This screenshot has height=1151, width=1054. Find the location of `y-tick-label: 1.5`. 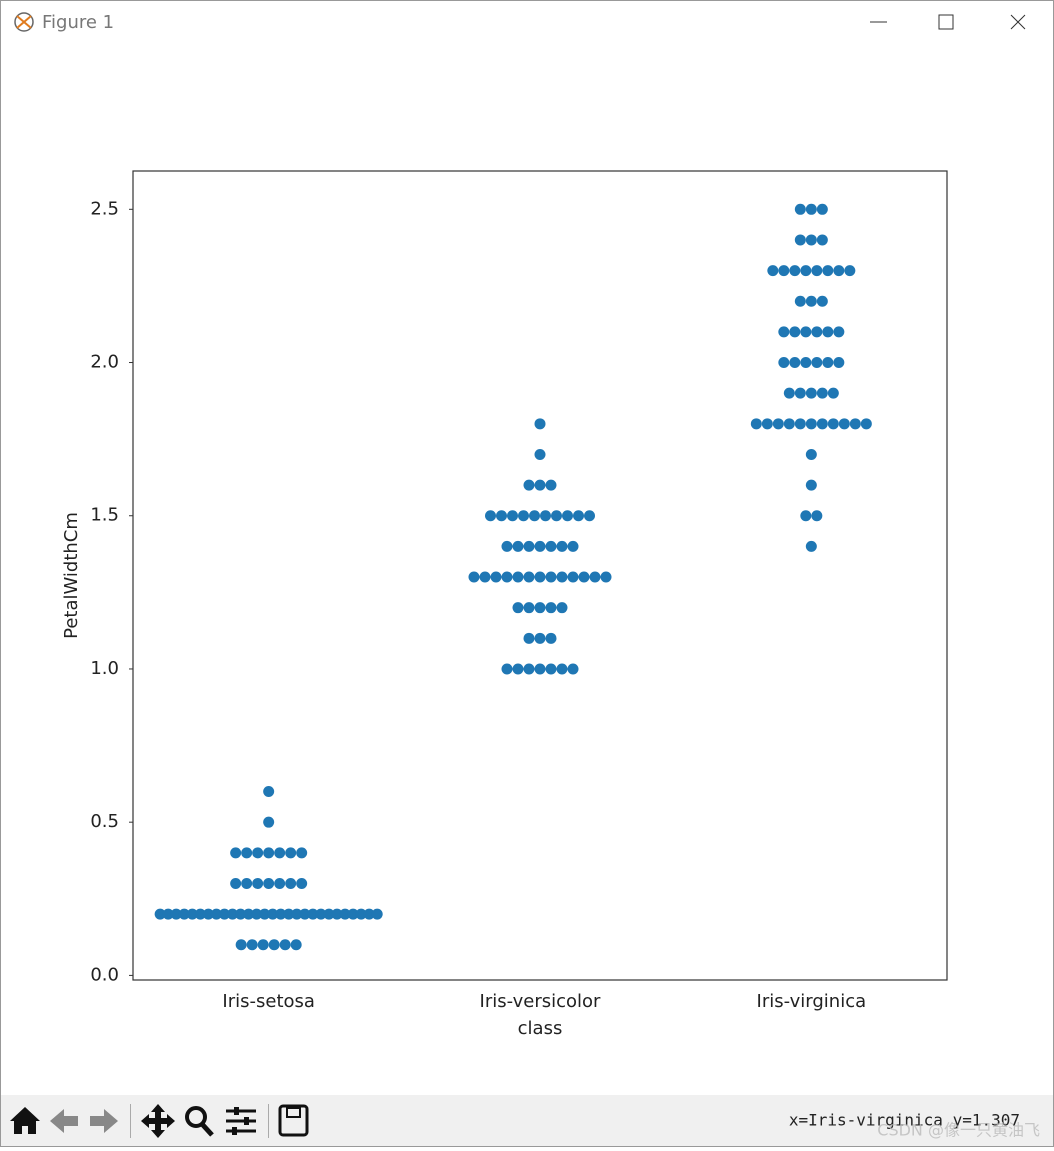

y-tick-label: 1.5 is located at coordinates (104, 515).